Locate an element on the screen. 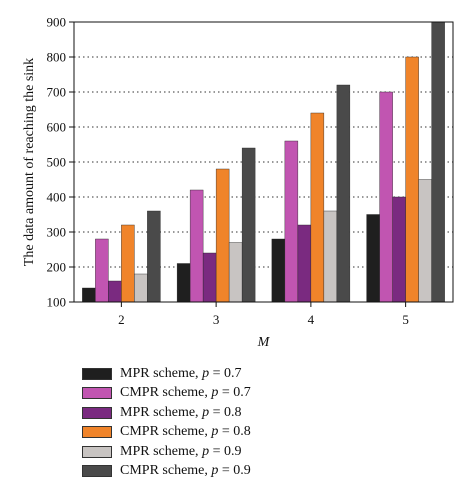 This screenshot has width=474, height=502. y-tick-label: 600 is located at coordinates (57, 127).